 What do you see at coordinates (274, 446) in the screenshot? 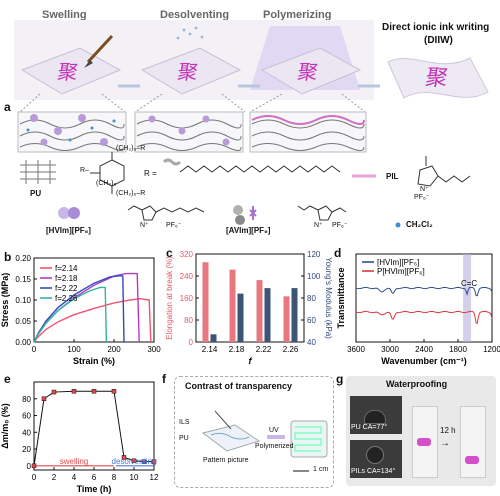
I see `polymerized-label: Polymerized` at bounding box center [274, 446].